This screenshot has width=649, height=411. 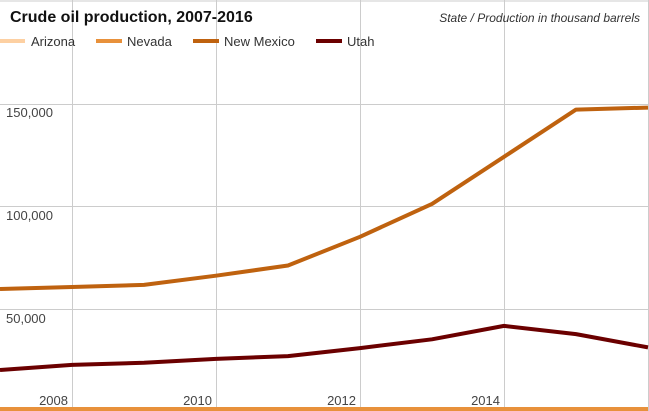 I want to click on legend-item-utah: Utah, so click(x=345, y=41).